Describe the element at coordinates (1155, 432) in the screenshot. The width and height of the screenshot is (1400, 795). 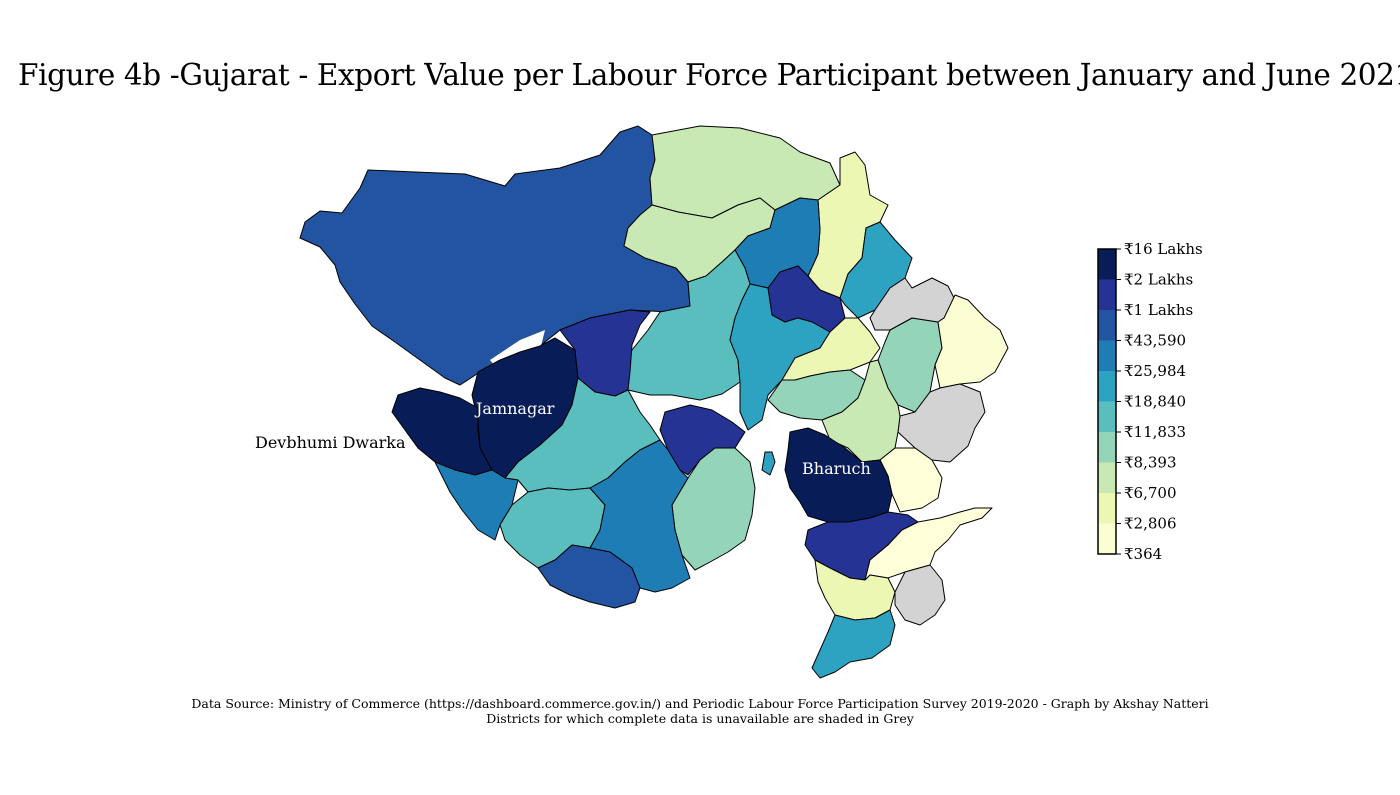
I see `legend-tick-label: ₹11,833` at that location.